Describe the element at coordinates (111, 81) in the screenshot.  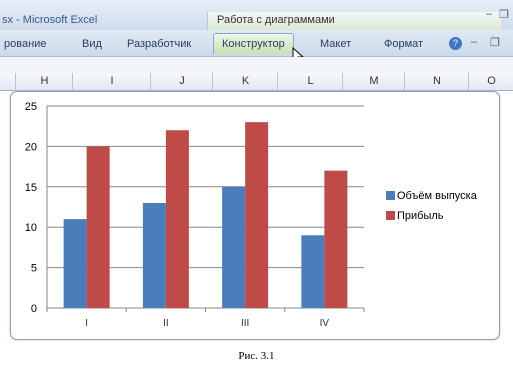
I see `column-header-i: I` at that location.